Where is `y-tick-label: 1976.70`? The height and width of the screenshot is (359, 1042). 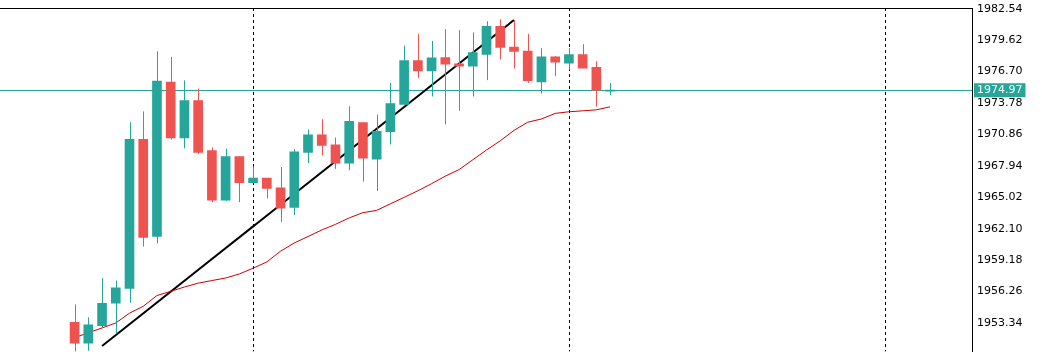
y-tick-label: 1976.70 is located at coordinates (1000, 71).